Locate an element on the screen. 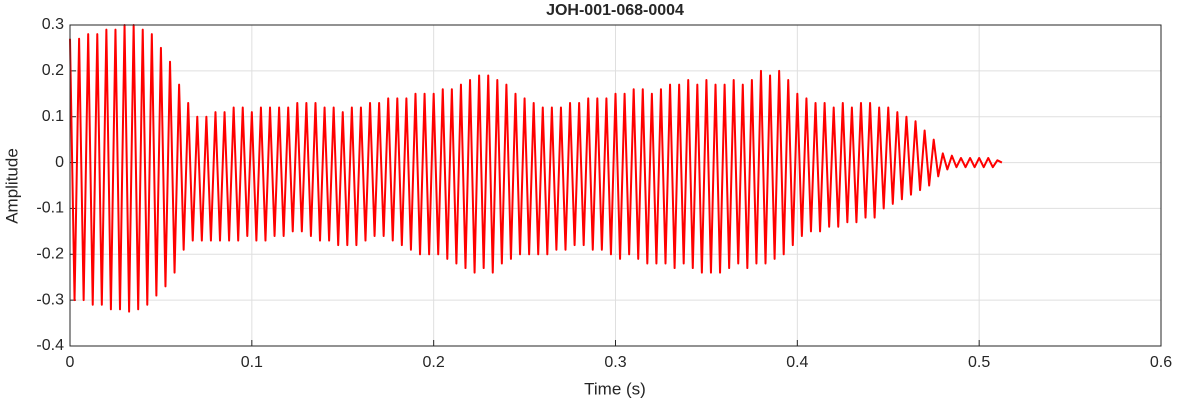 The height and width of the screenshot is (404, 1177). y-tick-label: 0.1 is located at coordinates (53, 116).